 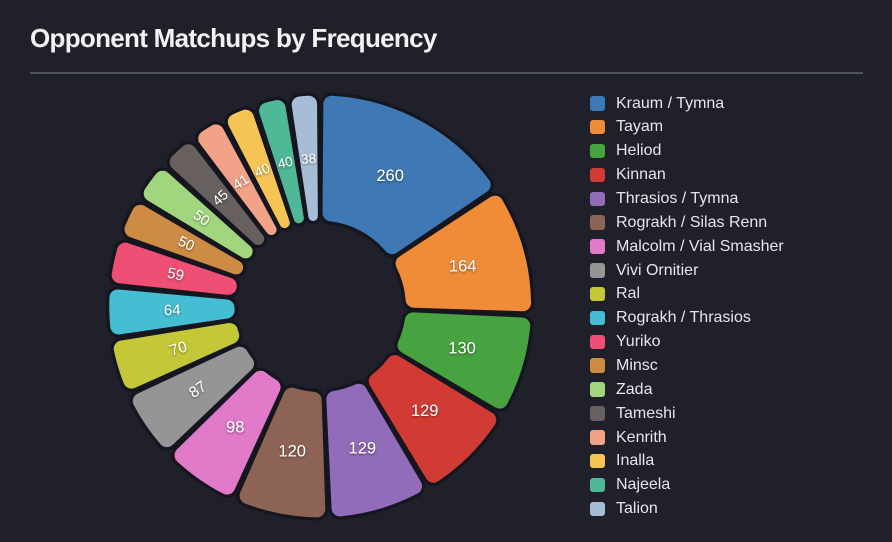 What do you see at coordinates (390, 176) in the screenshot?
I see `svg-text: 260` at bounding box center [390, 176].